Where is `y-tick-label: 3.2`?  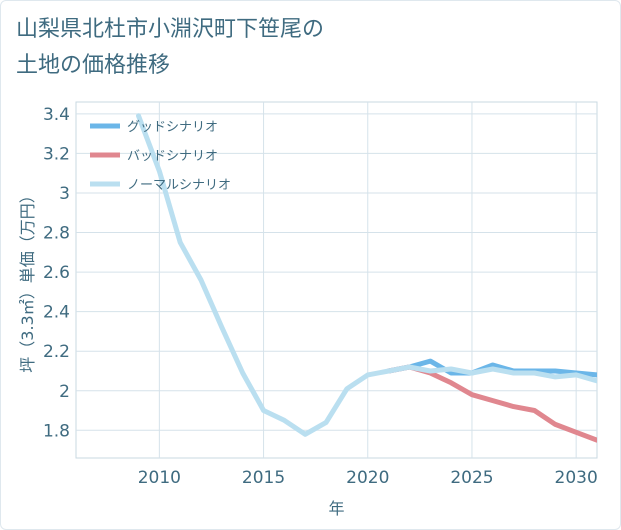
y-tick-label: 3.2 is located at coordinates (56, 154).